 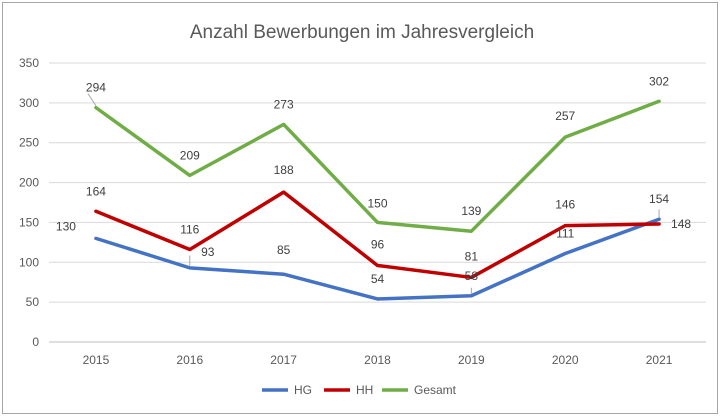 I want to click on data-label-hh: 164, so click(x=96, y=191).